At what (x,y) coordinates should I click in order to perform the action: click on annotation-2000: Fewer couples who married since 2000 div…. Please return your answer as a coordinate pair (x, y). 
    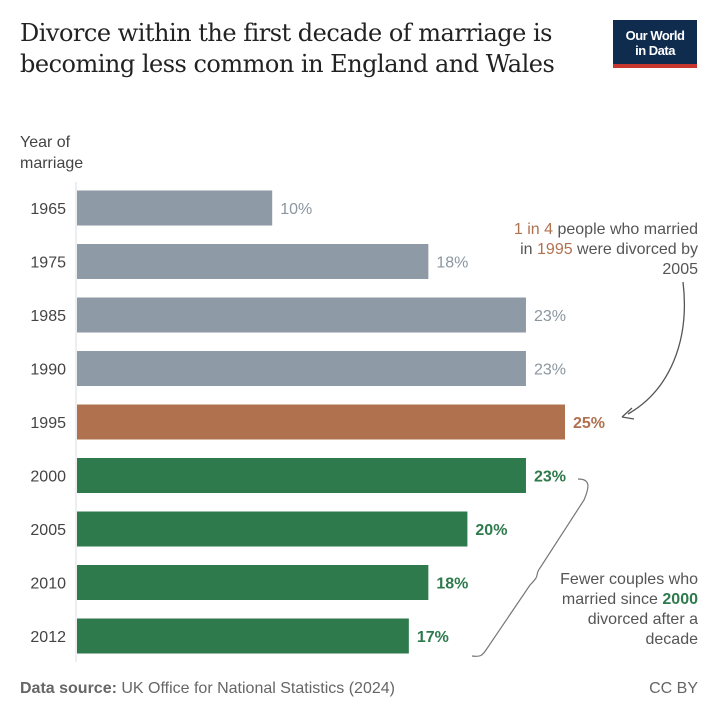
    Looking at the image, I should click on (619, 610).